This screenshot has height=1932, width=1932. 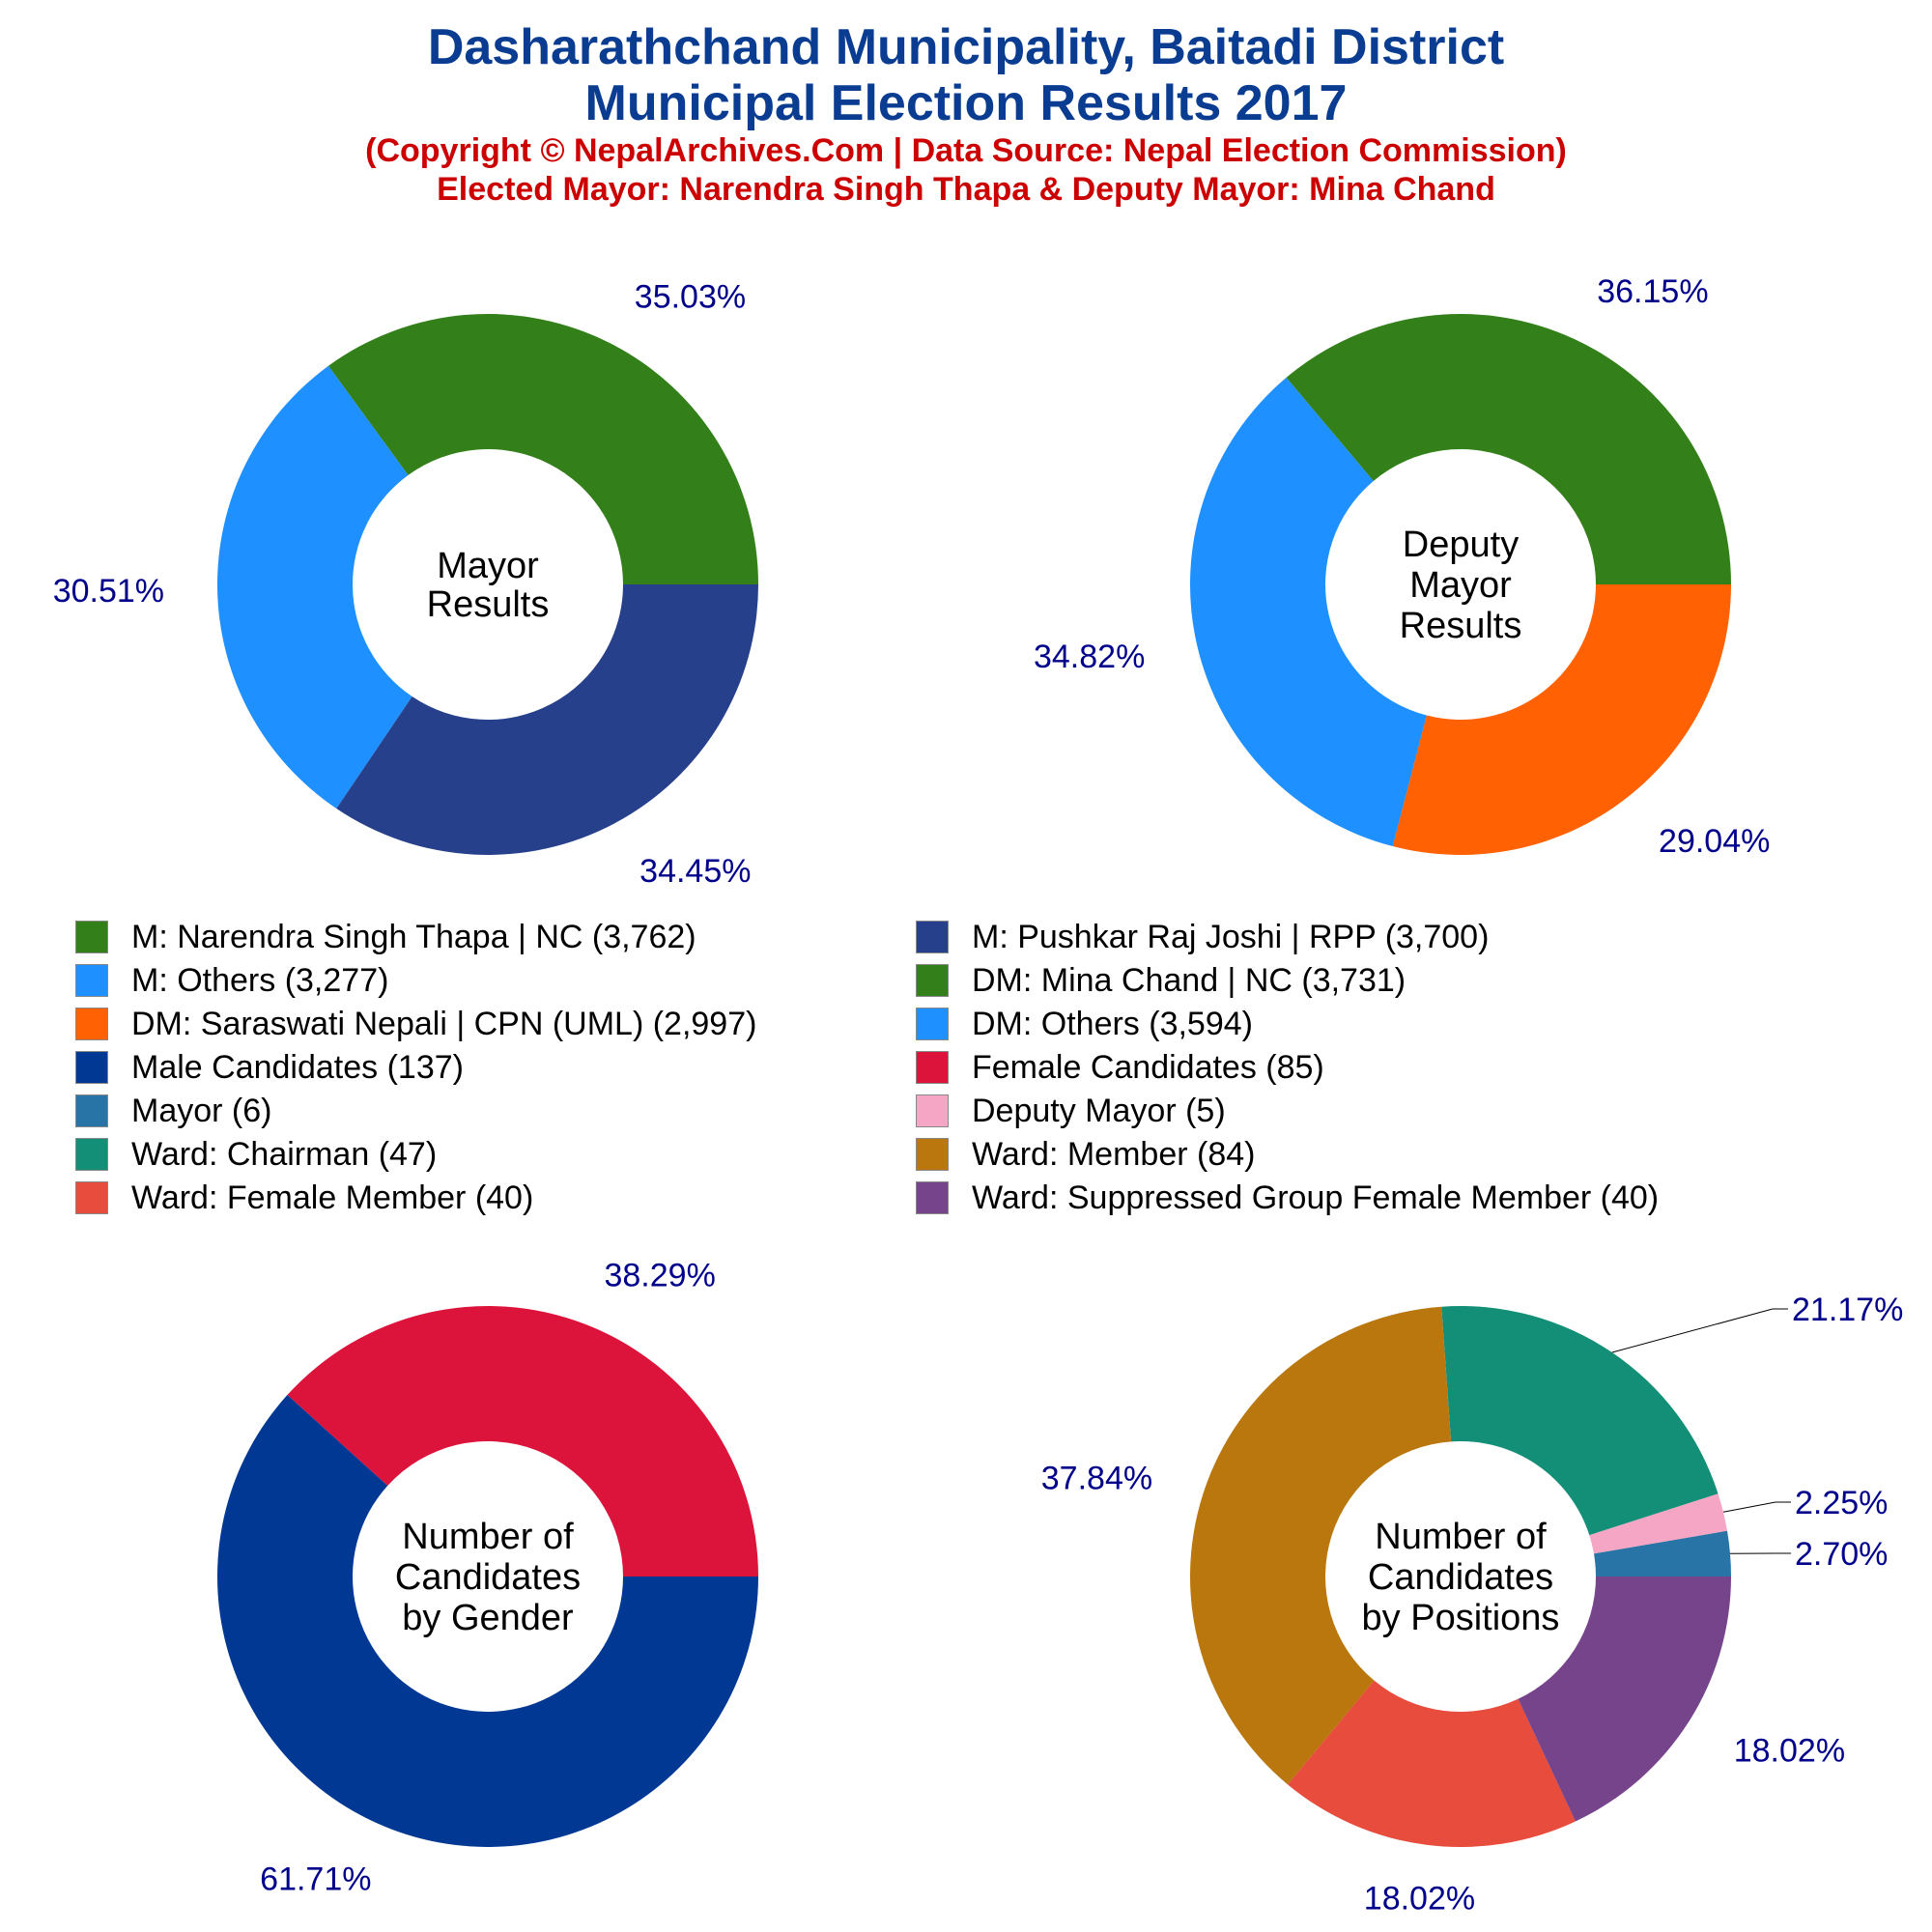 I want to click on legend-item: M: Pushkar Raj Joshi | RPP (3,700), so click(x=1202, y=937).